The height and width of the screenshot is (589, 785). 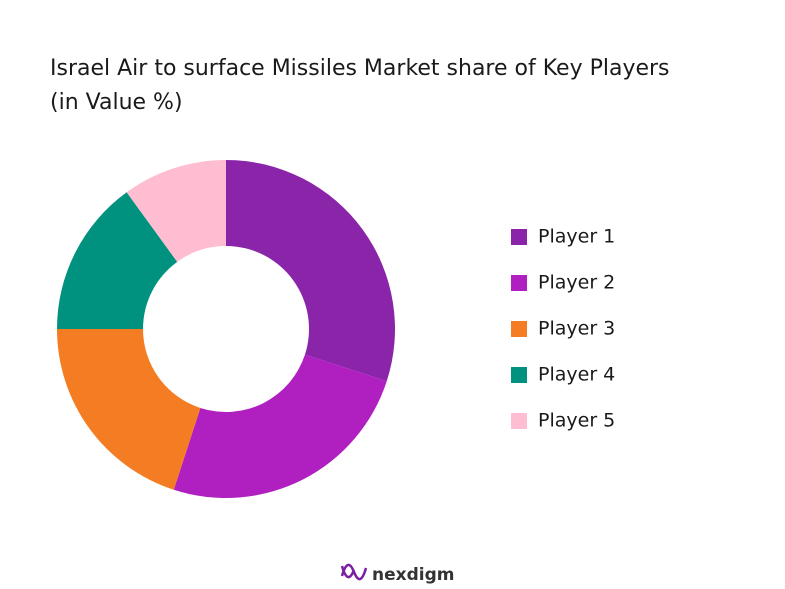 What do you see at coordinates (576, 375) in the screenshot?
I see `legend-label: Player 4` at bounding box center [576, 375].